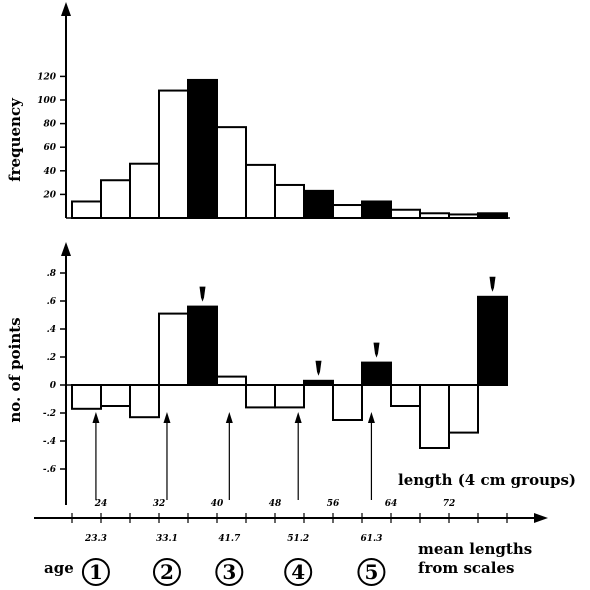 The image size is (590, 590). I want to click on x-axis-arrow-icon, so click(541, 518).